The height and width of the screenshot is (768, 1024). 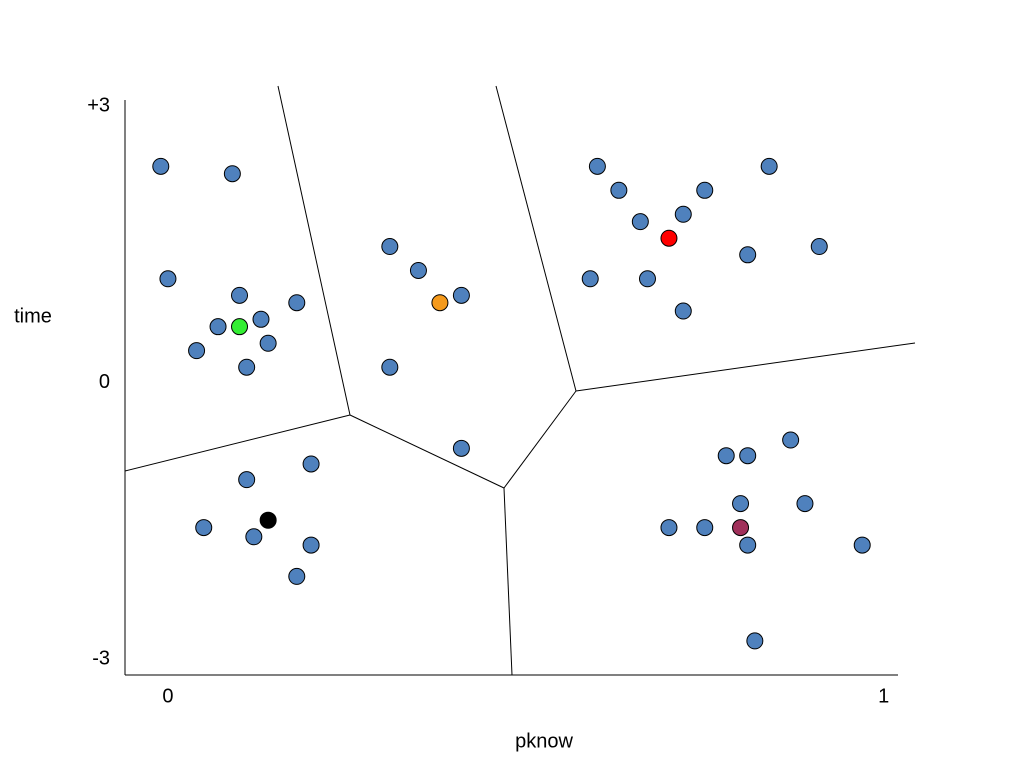 What do you see at coordinates (33, 316) in the screenshot?
I see `y-axis-label: time` at bounding box center [33, 316].